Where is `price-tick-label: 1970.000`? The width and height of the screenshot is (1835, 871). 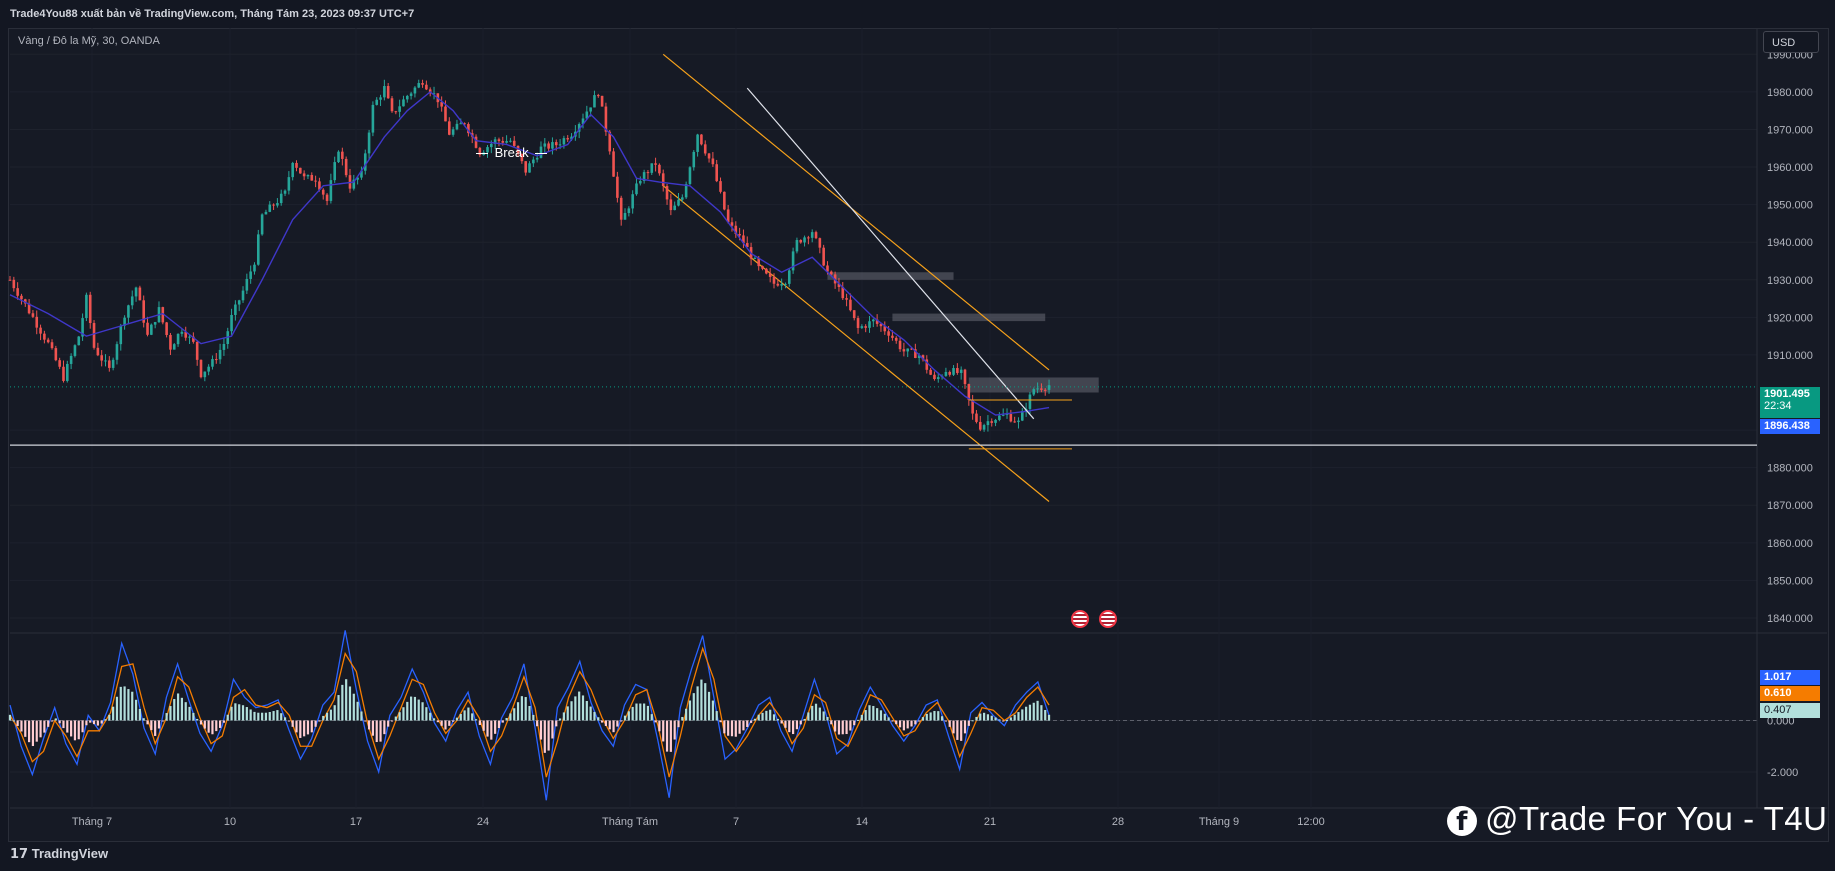
price-tick-label: 1970.000 is located at coordinates (1790, 130).